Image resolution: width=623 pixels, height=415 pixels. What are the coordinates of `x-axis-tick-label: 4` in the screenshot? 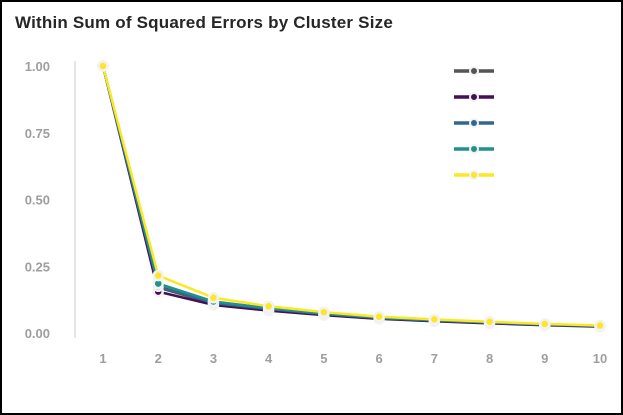 It's located at (269, 358).